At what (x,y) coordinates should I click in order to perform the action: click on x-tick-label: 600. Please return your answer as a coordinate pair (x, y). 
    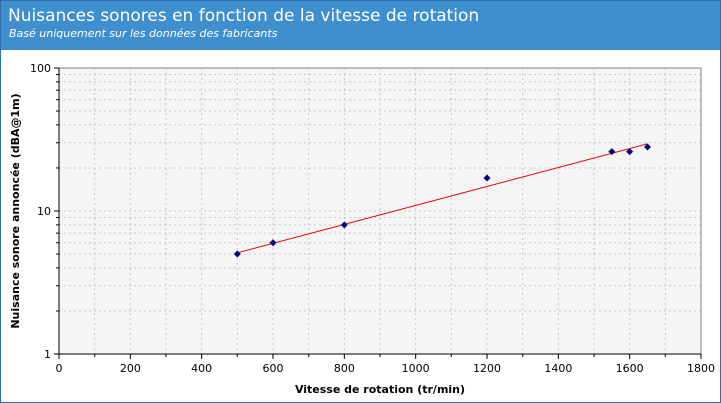
    Looking at the image, I should click on (273, 368).